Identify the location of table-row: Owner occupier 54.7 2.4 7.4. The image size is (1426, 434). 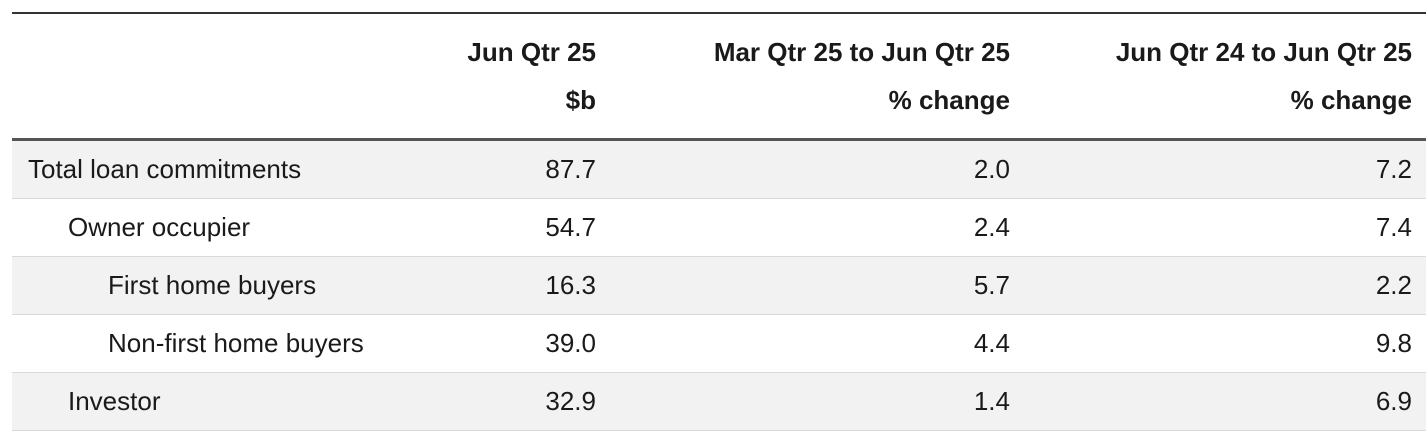
(719, 227).